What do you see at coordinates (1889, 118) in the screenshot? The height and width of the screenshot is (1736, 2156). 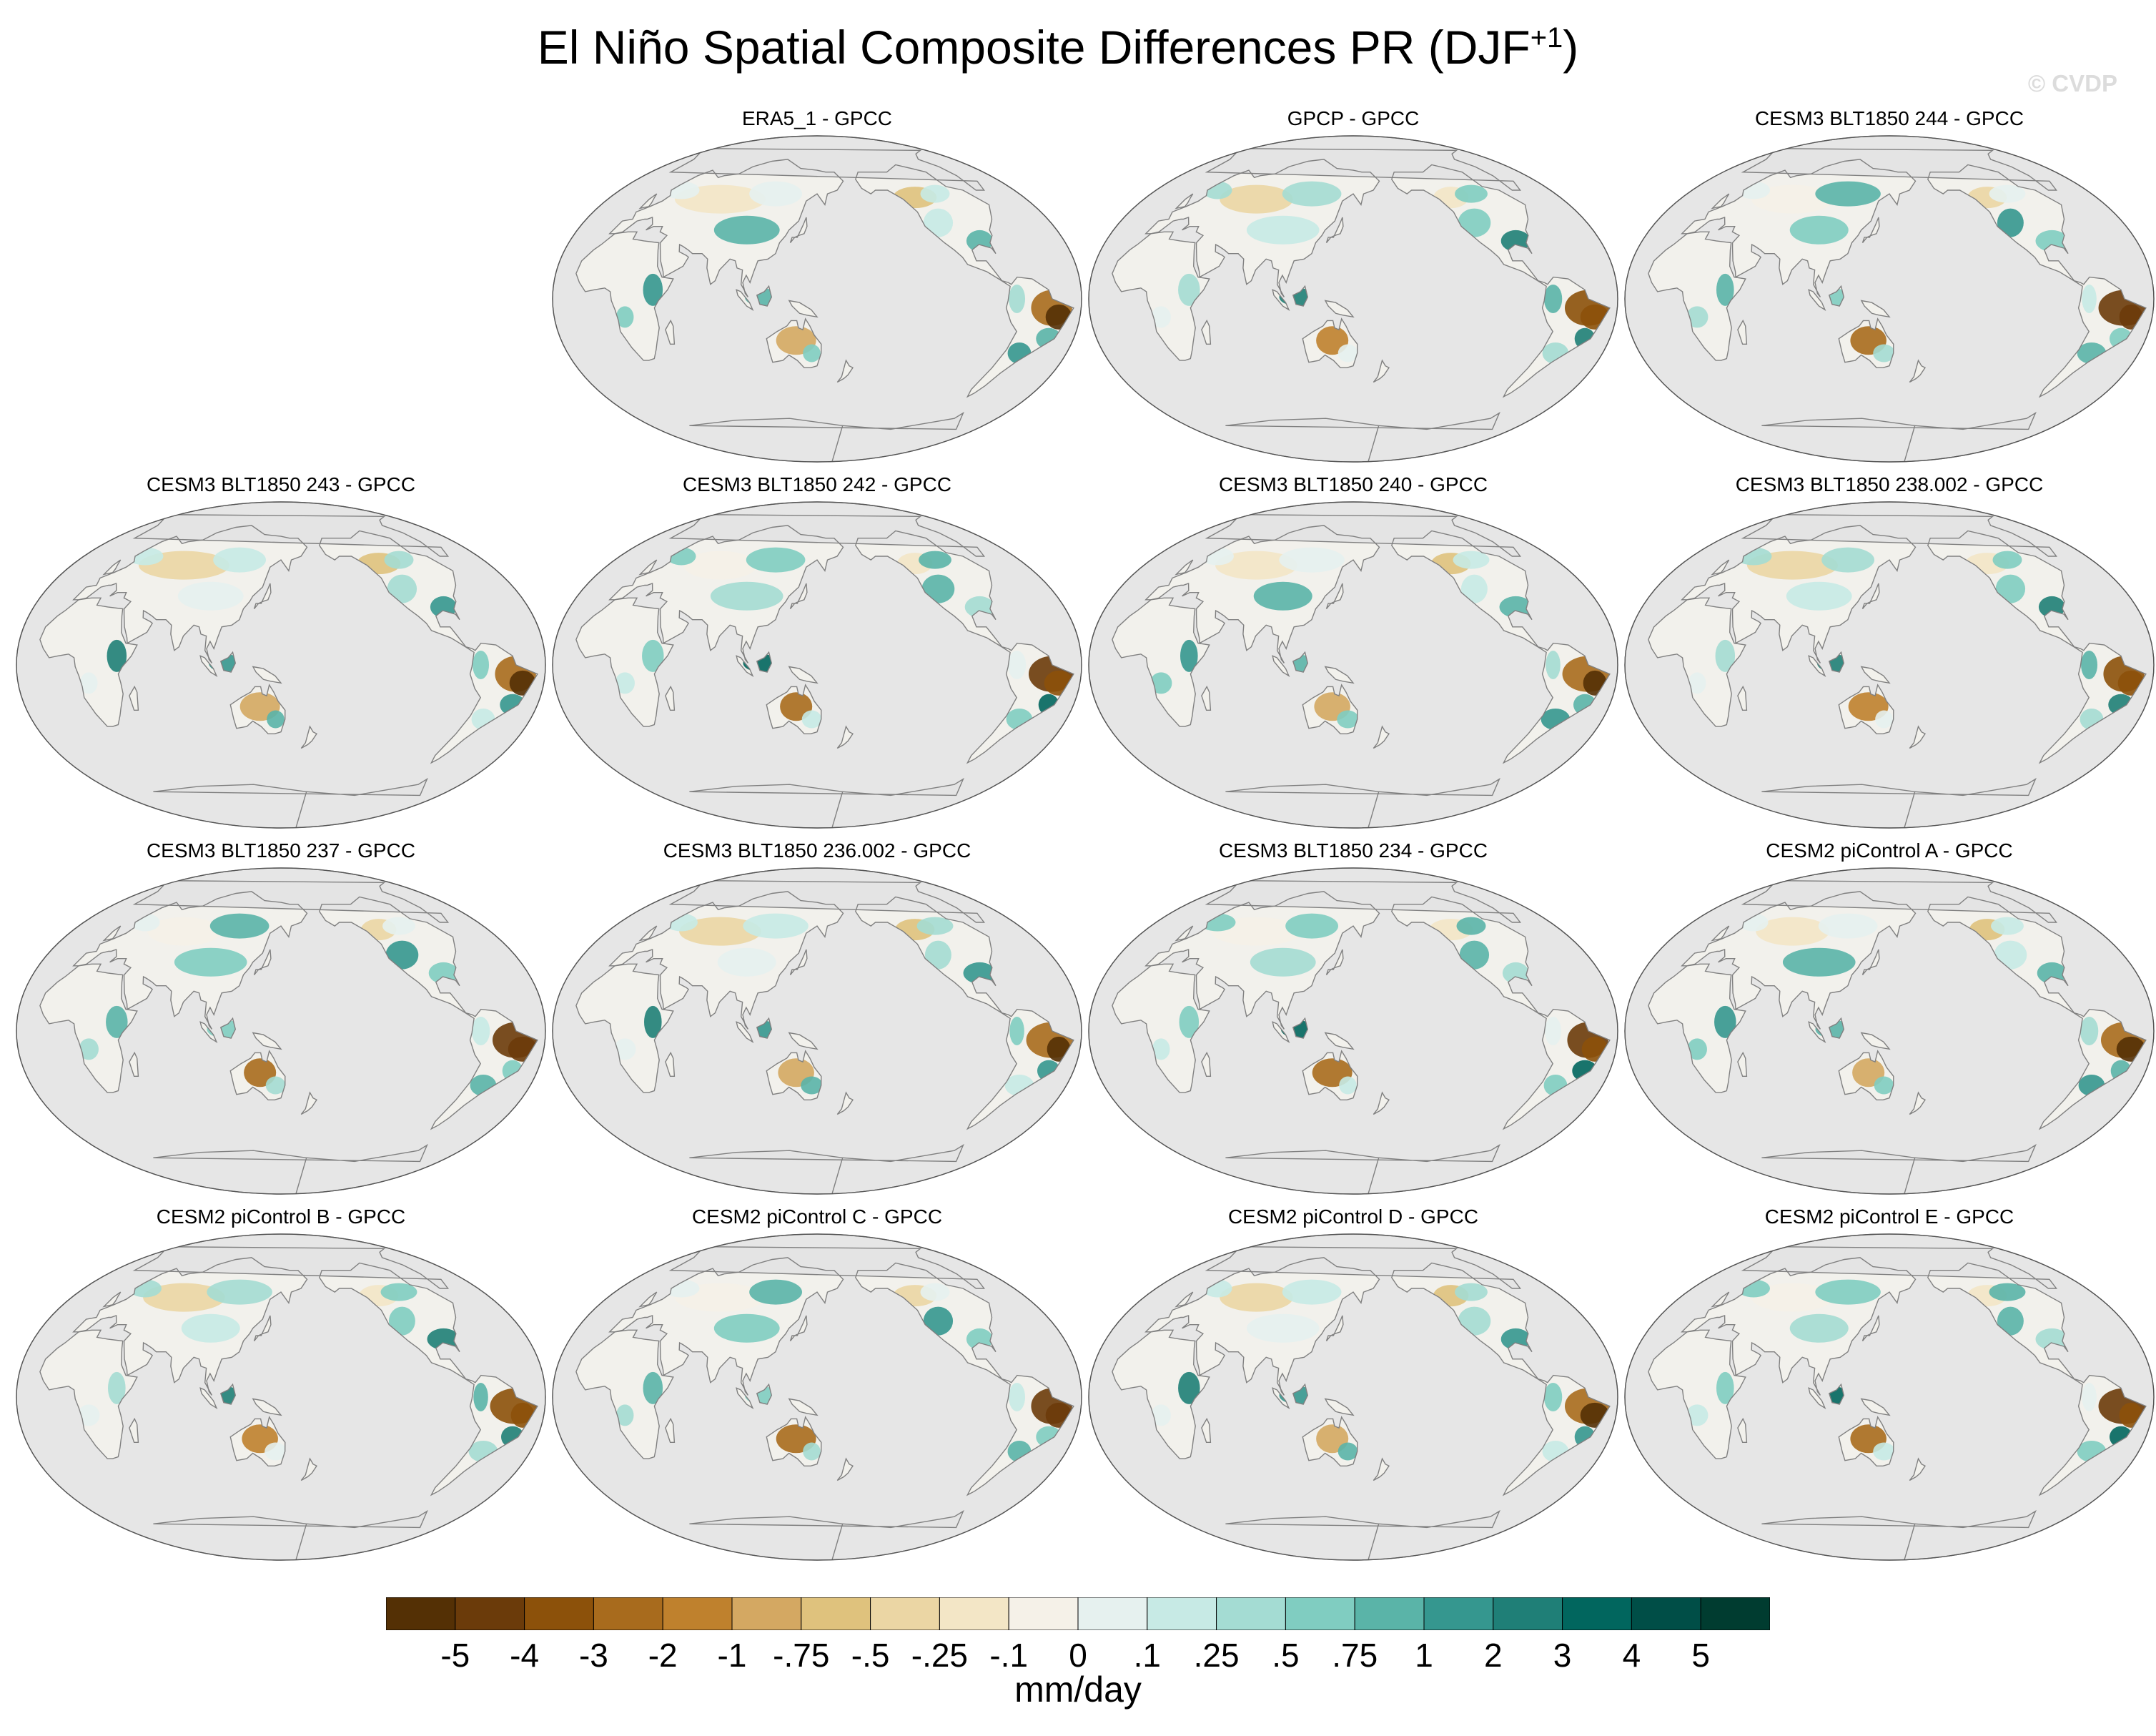 I see `panel-title: CESM3 BLT1850 244 - GPCC` at bounding box center [1889, 118].